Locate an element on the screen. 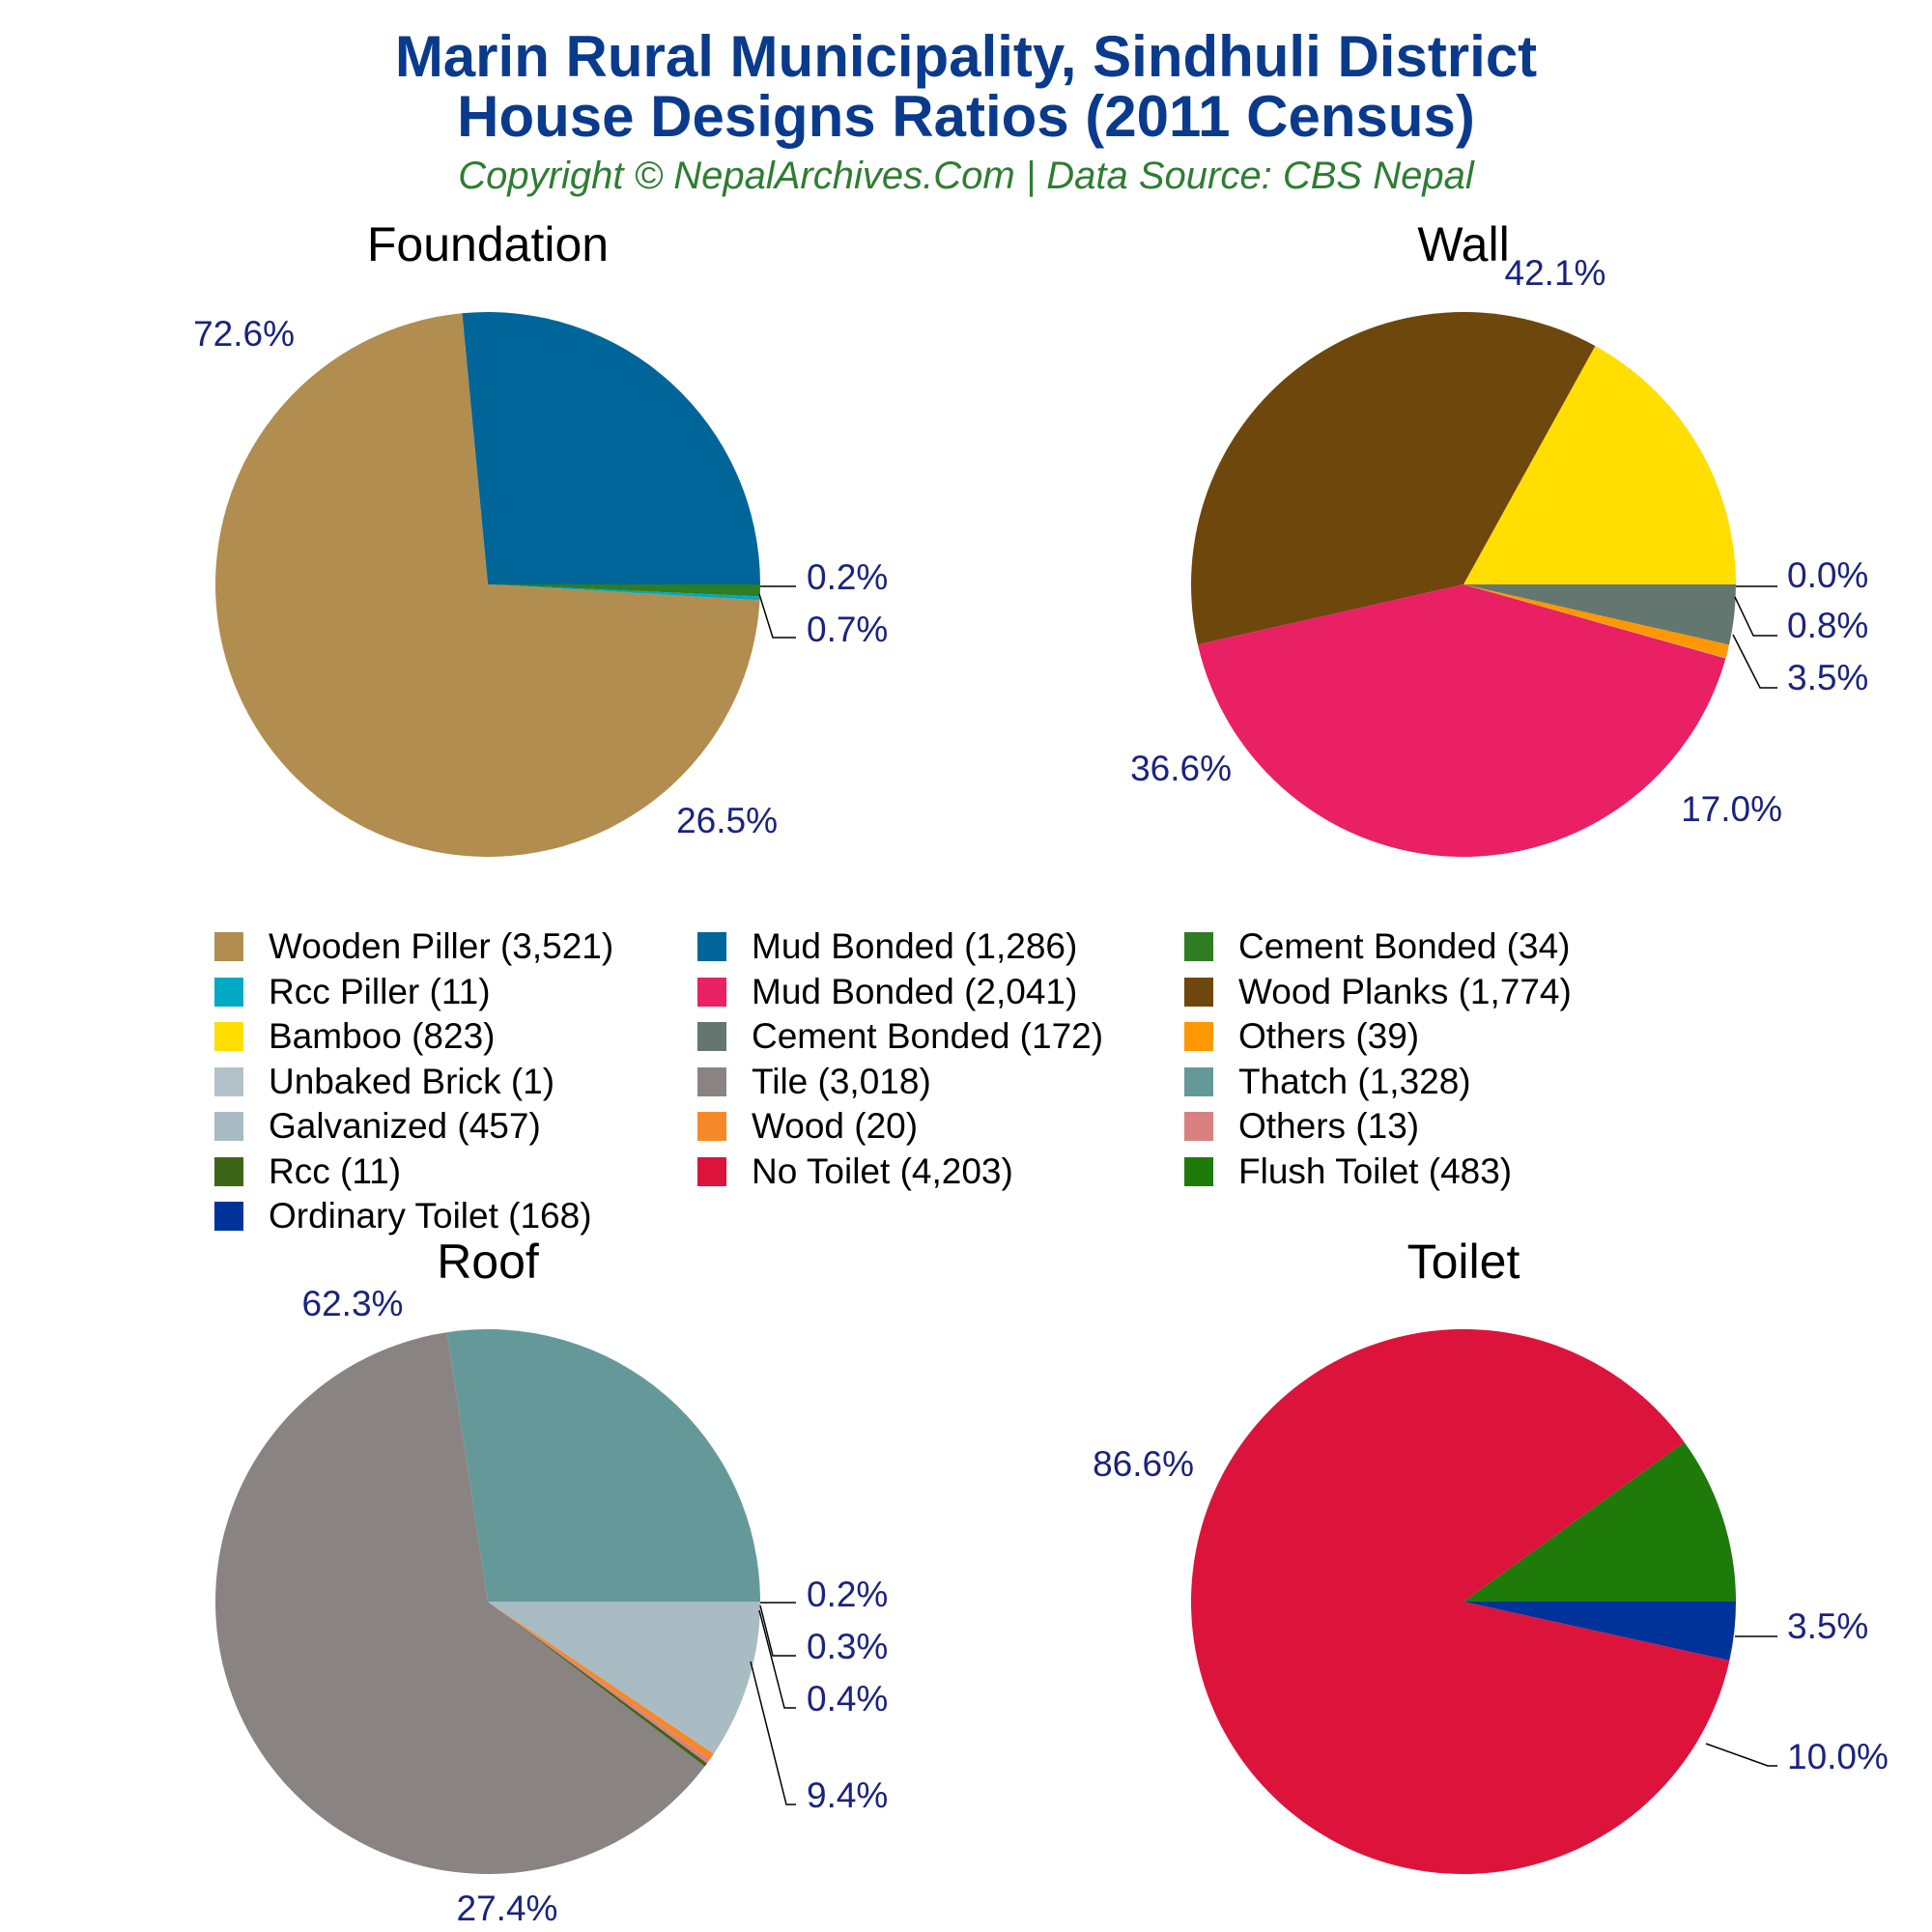 The image size is (1932, 1932). legend-item: Cement Bonded (34) is located at coordinates (1377, 946).